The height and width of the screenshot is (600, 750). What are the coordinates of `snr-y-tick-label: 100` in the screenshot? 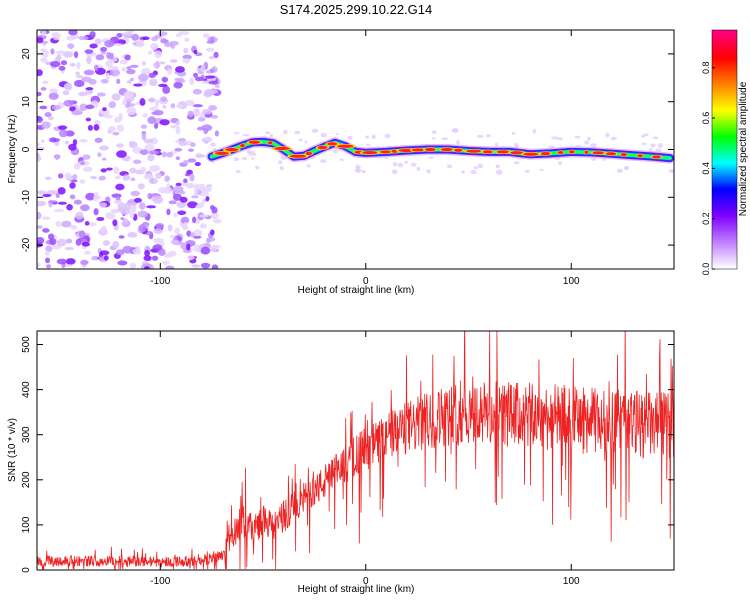 It's located at (26, 524).